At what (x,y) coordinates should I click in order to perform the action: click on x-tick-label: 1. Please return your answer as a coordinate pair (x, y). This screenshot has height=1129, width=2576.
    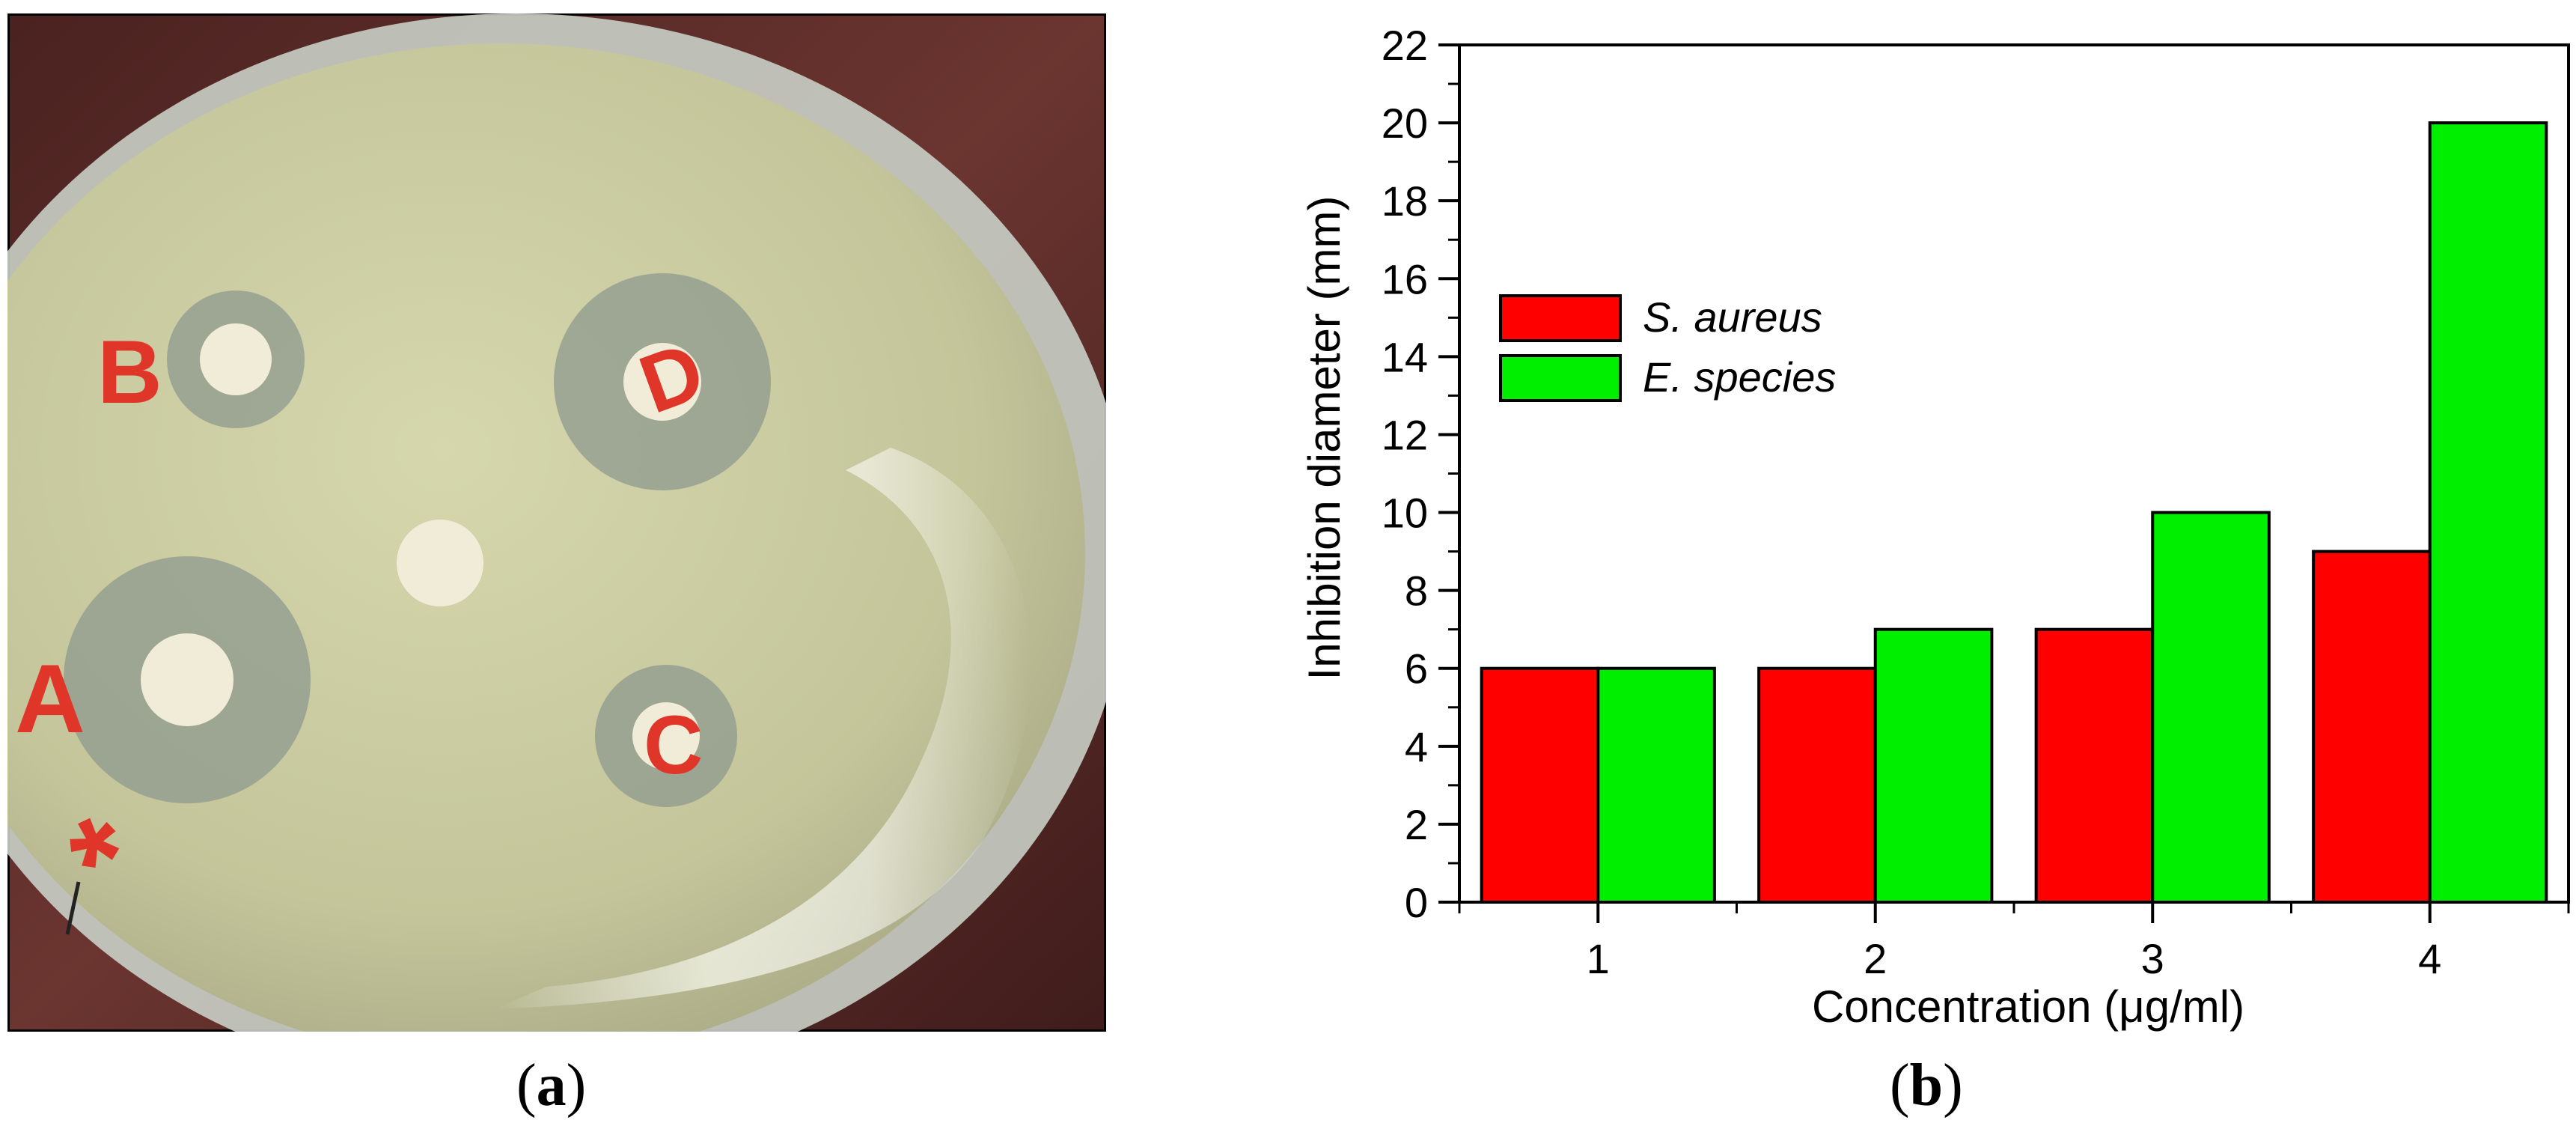
    Looking at the image, I should click on (1598, 959).